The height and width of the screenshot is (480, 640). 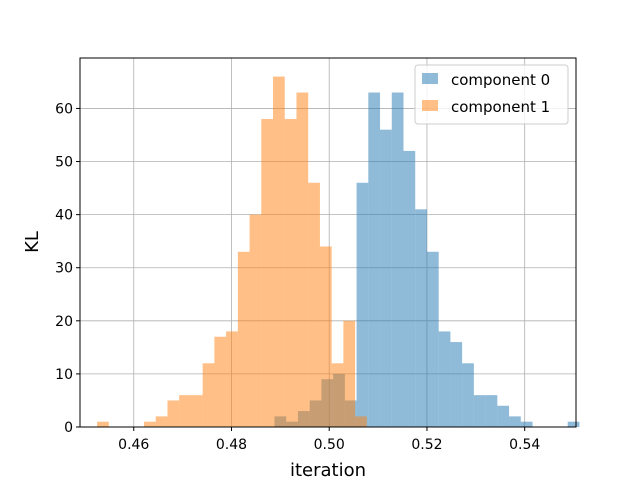 What do you see at coordinates (64, 375) in the screenshot?
I see `y-tick-label: 10` at bounding box center [64, 375].